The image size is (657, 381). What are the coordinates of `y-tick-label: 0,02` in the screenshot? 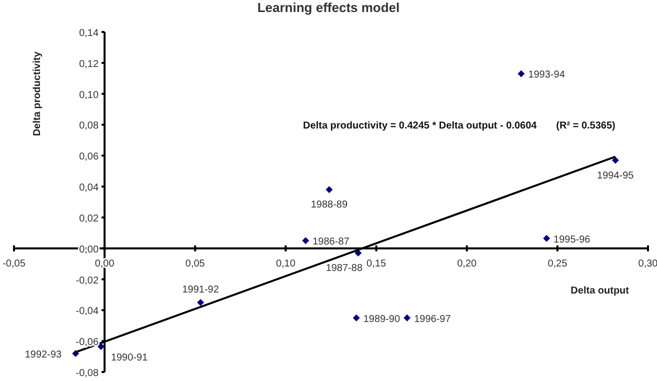 It's located at (89, 218).